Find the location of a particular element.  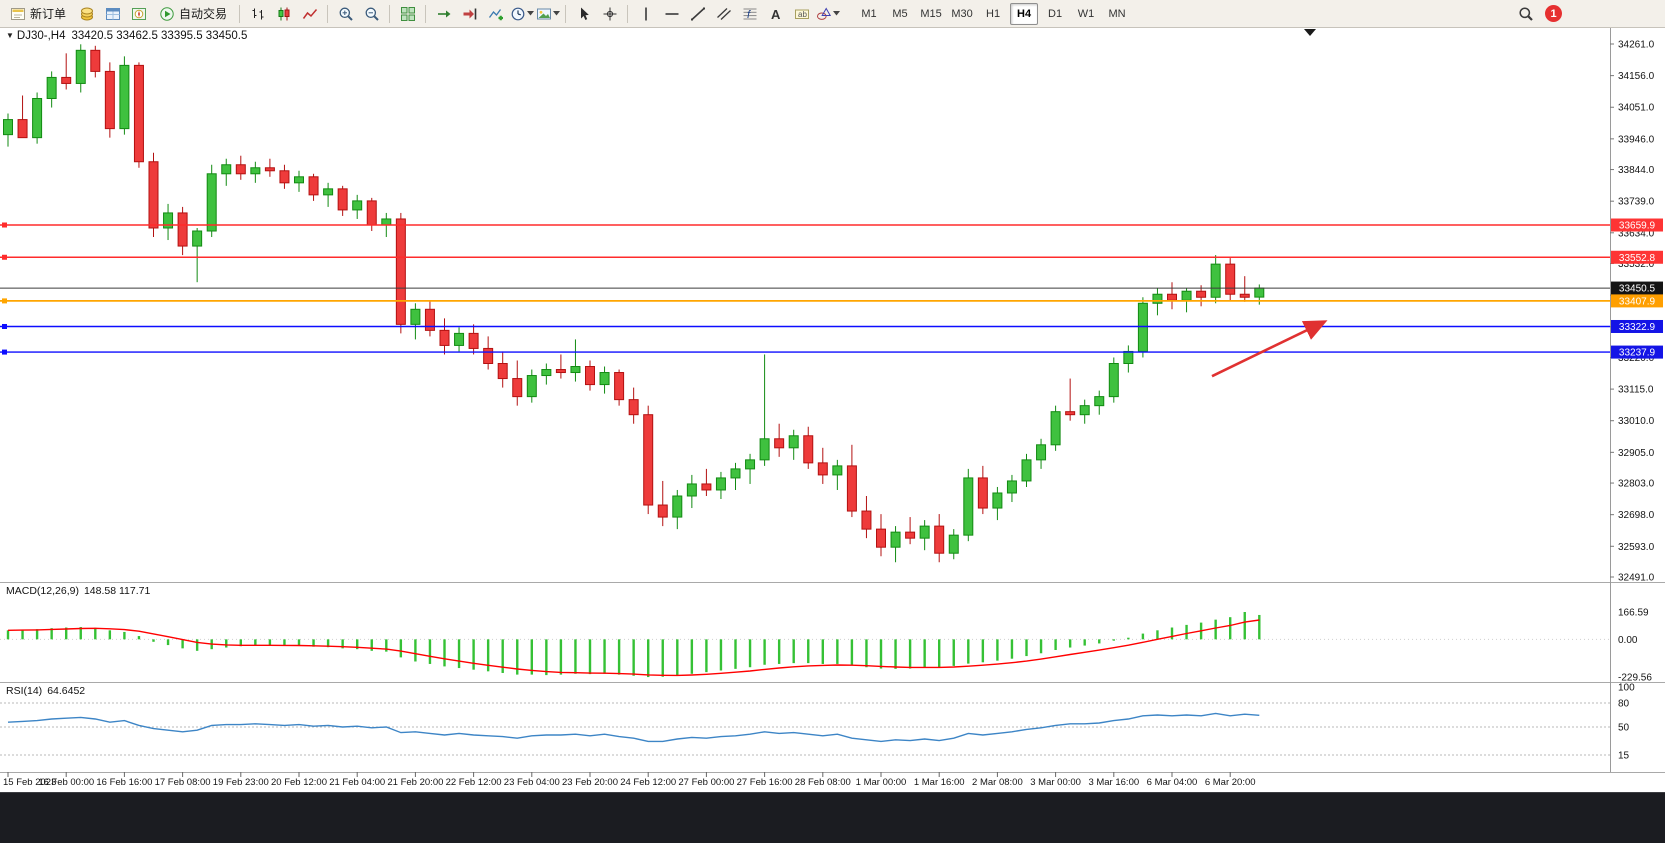

autotrading-button: 自动交易 is located at coordinates (193, 14).